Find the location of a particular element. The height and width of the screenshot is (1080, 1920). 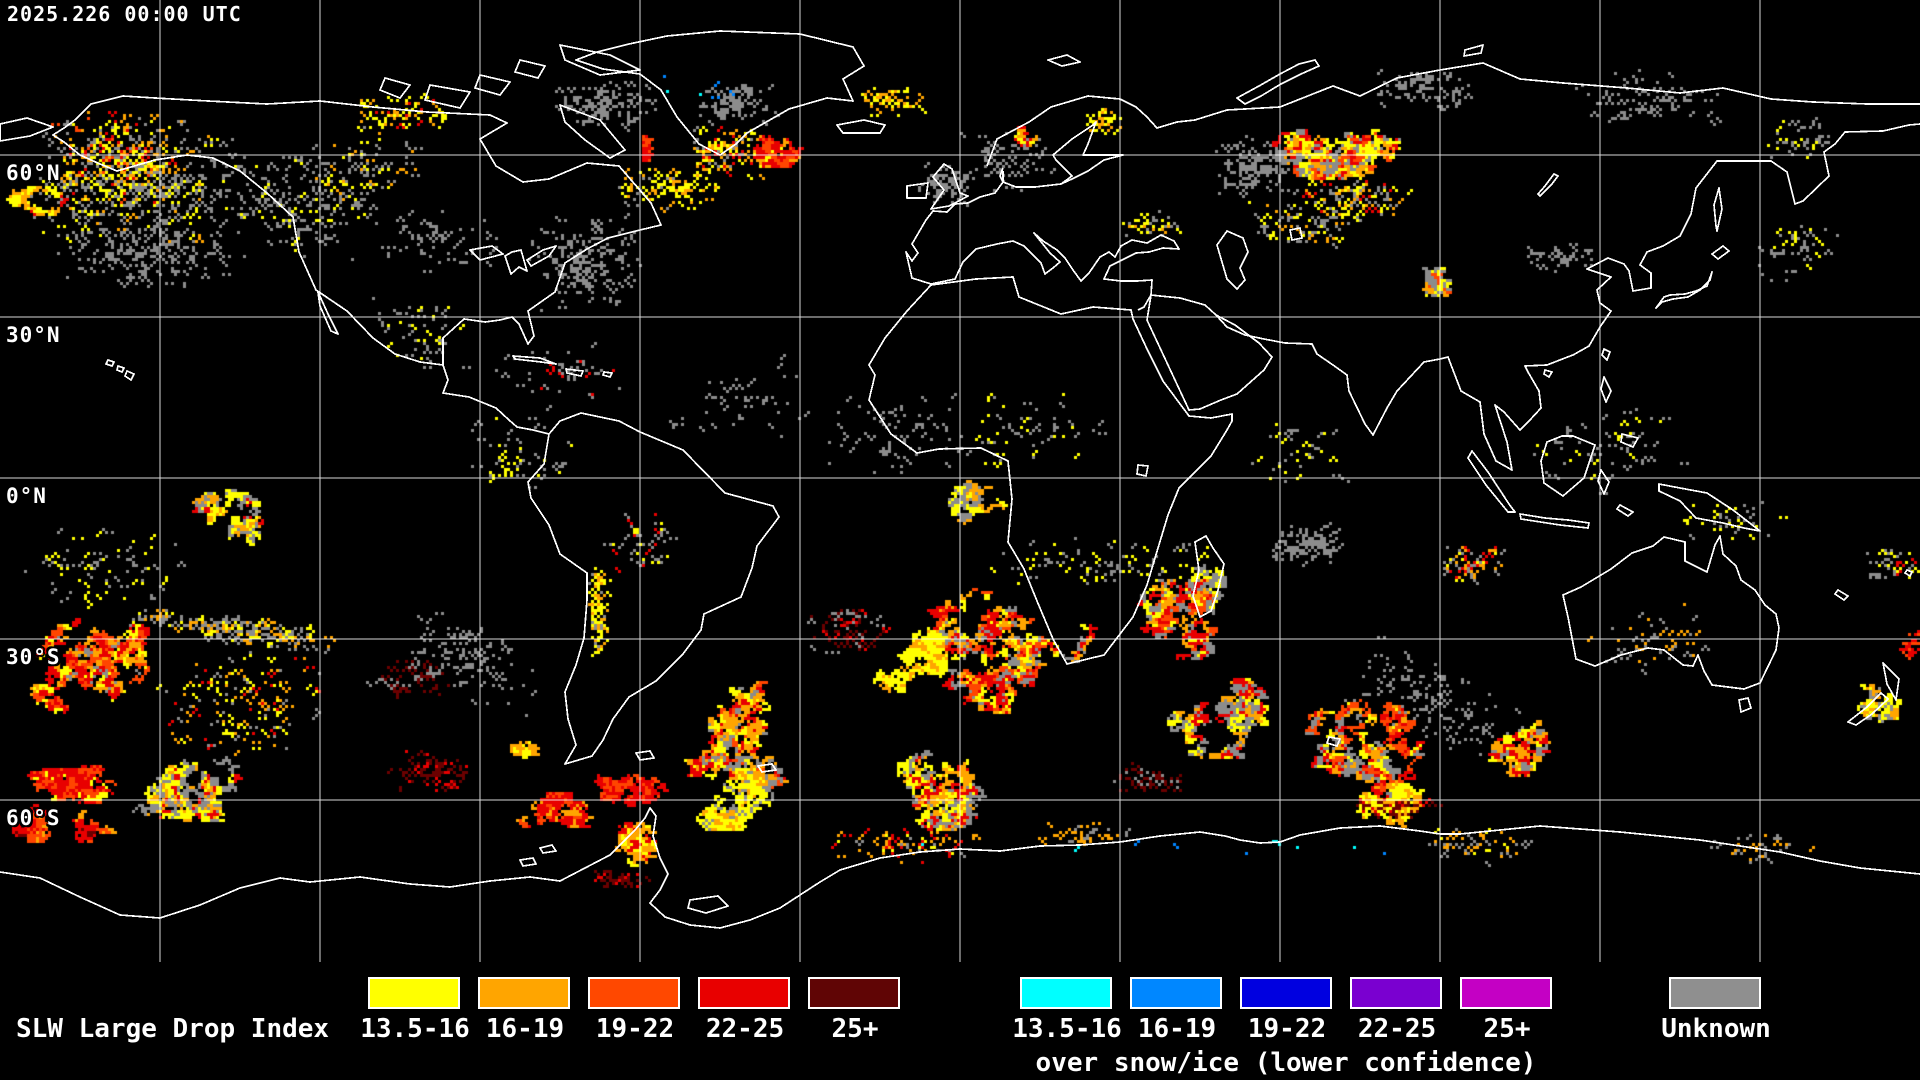

legend-label-standard-25+: 25+ is located at coordinates (855, 1029).